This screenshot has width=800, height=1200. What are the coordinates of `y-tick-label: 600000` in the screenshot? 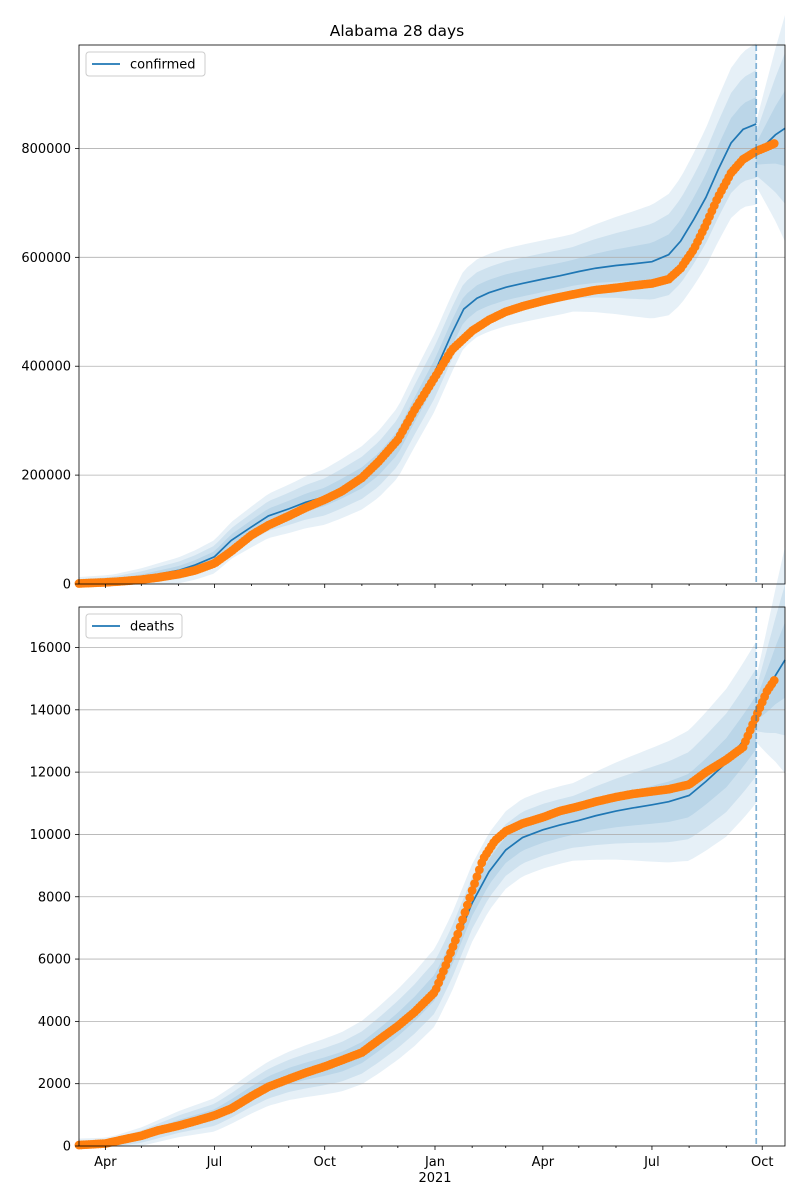 It's located at (46, 258).